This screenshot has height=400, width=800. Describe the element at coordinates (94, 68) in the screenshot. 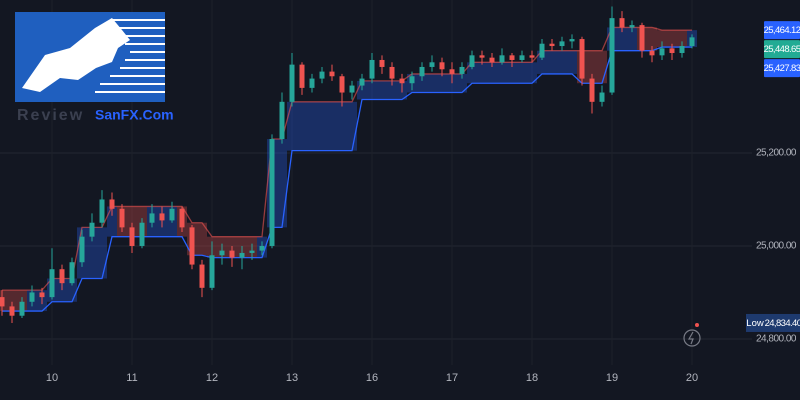

I see `watermark-logo: Review SanFX.Com` at that location.